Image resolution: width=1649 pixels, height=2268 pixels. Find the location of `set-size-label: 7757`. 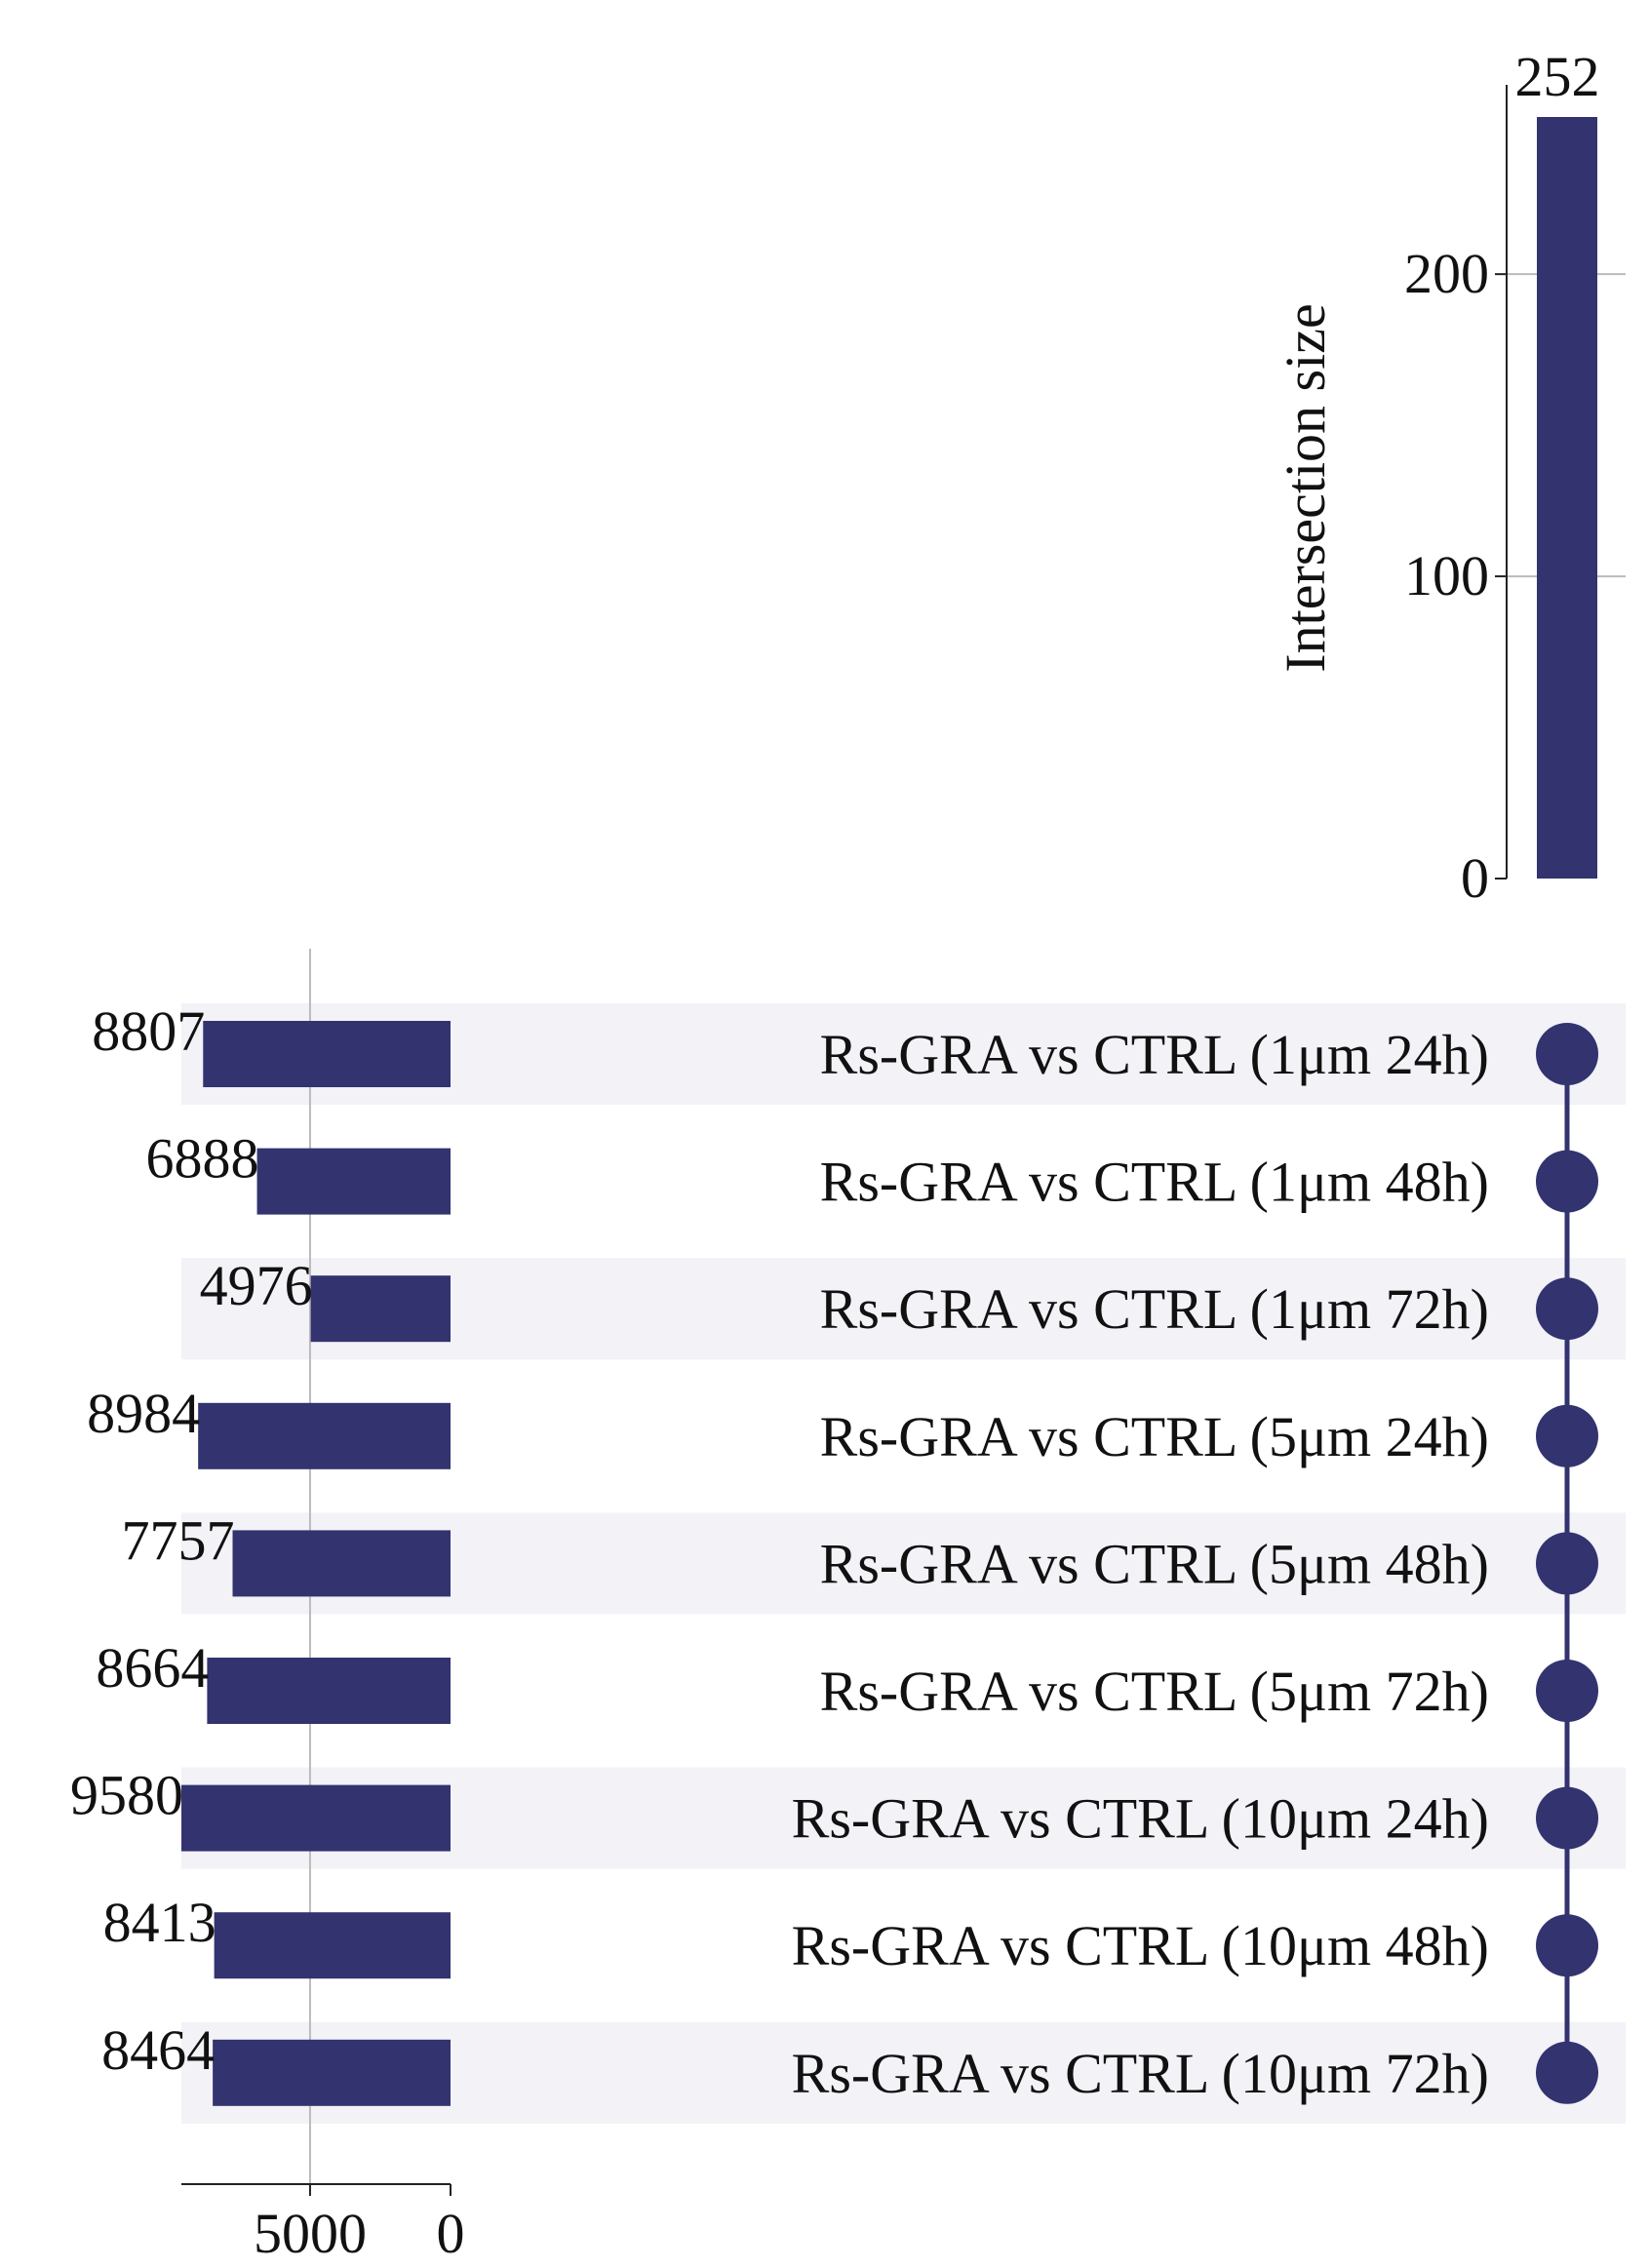

set-size-label: 7757 is located at coordinates (178, 1540).